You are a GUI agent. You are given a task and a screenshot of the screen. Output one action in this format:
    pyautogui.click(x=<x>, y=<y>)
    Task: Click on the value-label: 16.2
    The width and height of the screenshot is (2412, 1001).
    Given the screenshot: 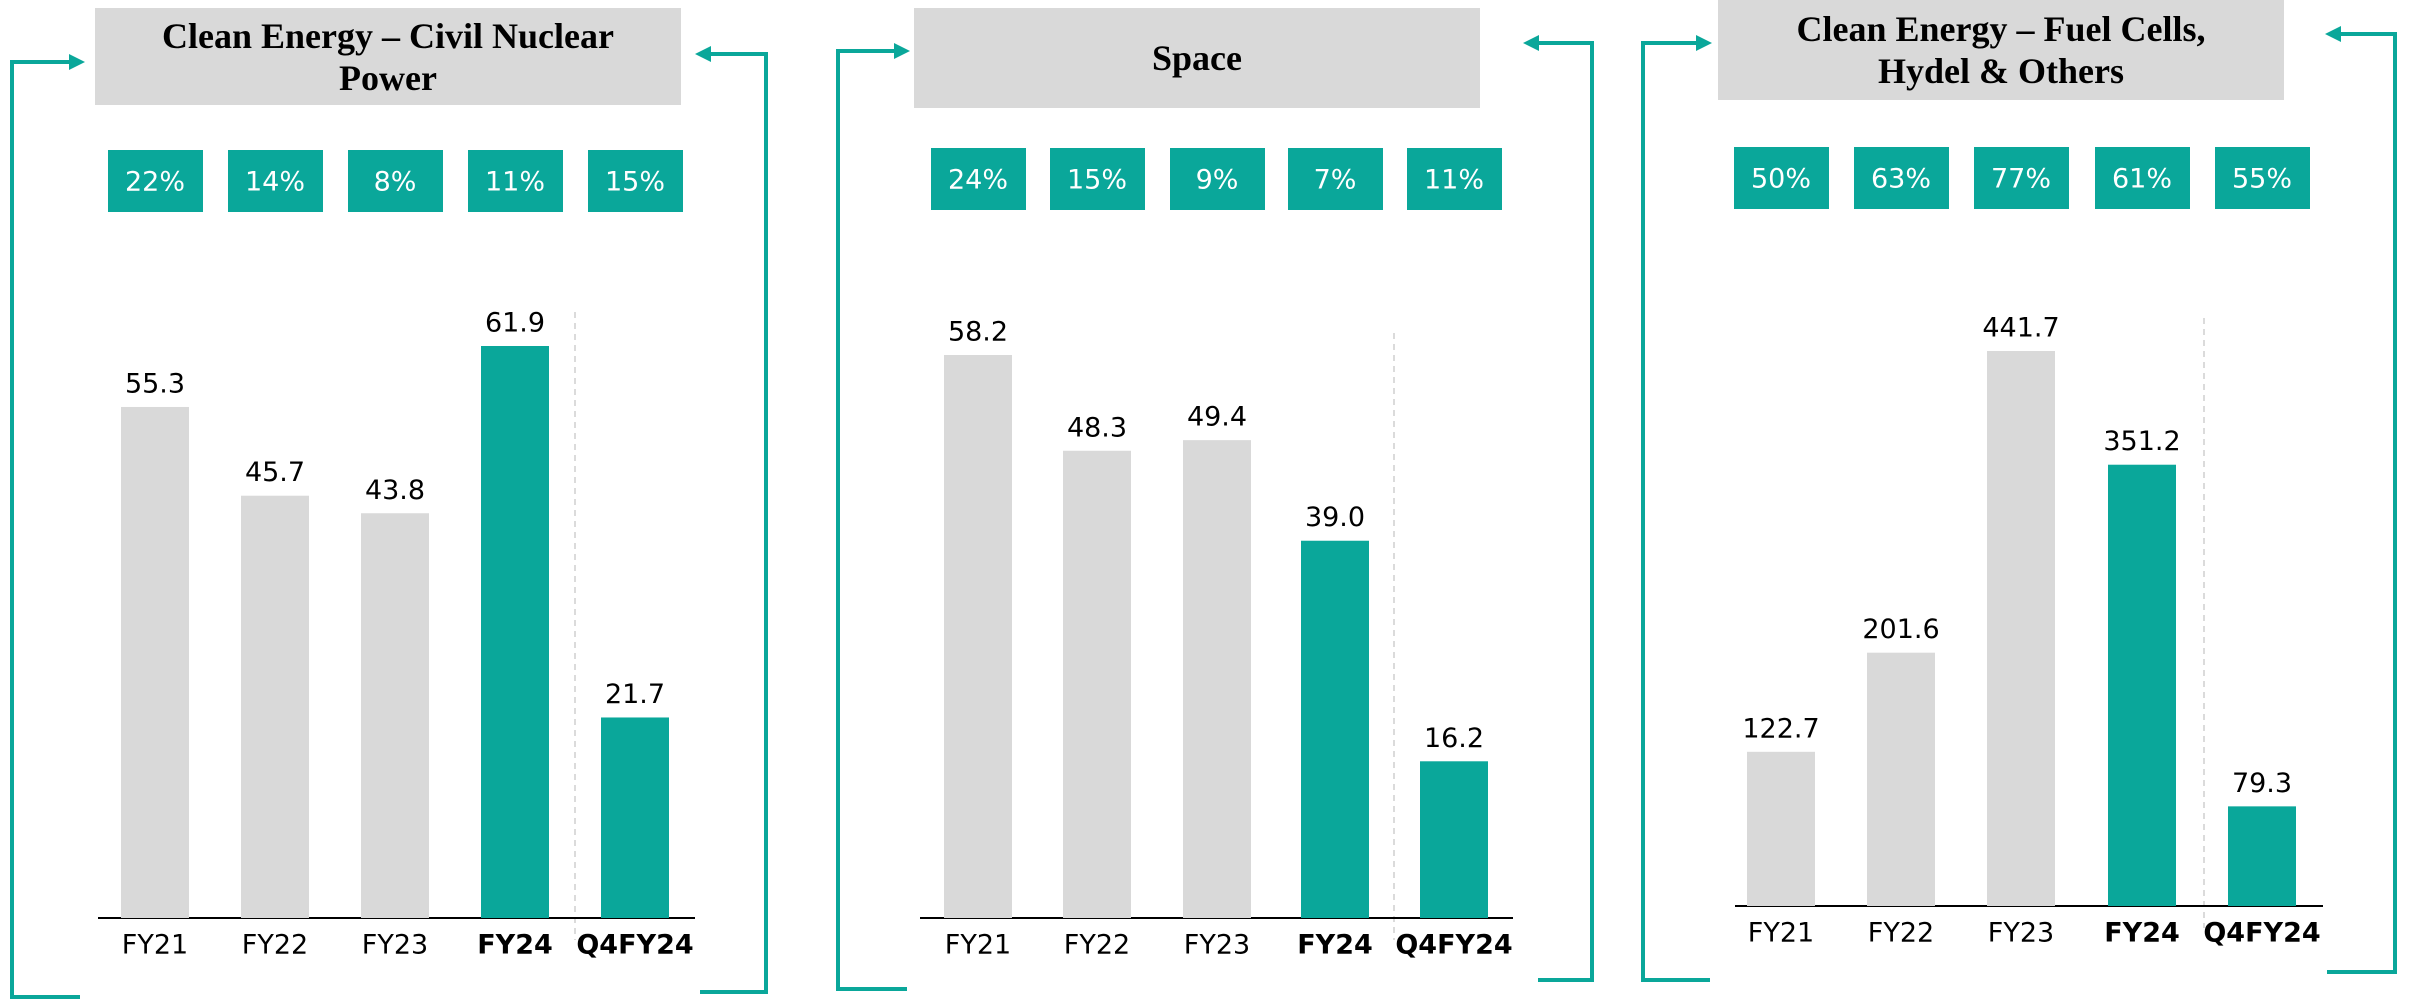 What is the action you would take?
    pyautogui.click(x=1454, y=738)
    